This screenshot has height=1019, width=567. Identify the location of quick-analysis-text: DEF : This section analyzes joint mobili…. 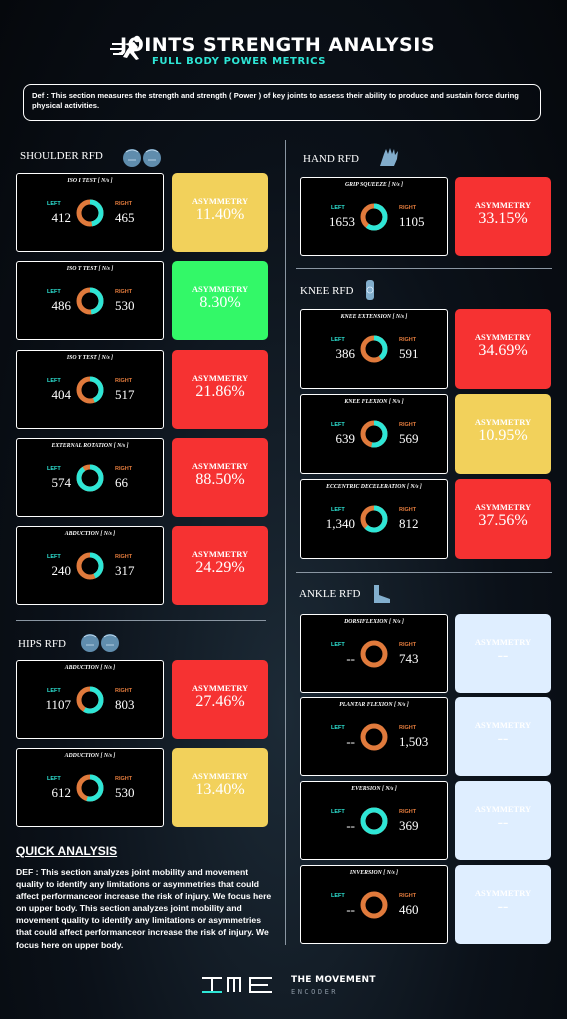
(144, 908).